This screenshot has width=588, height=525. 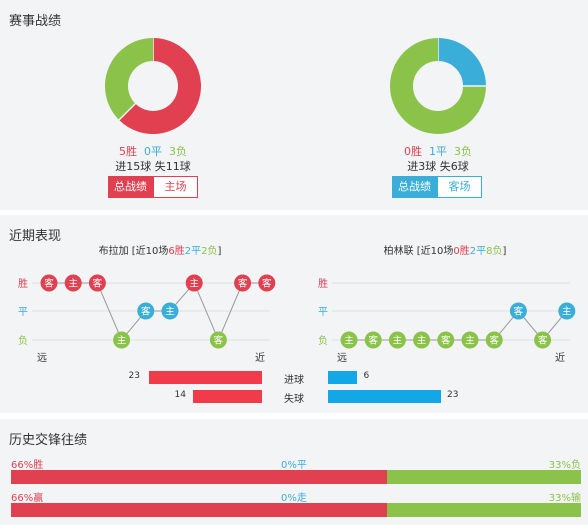 What do you see at coordinates (219, 251) in the screenshot?
I see `home-form-suffix: ]` at bounding box center [219, 251].